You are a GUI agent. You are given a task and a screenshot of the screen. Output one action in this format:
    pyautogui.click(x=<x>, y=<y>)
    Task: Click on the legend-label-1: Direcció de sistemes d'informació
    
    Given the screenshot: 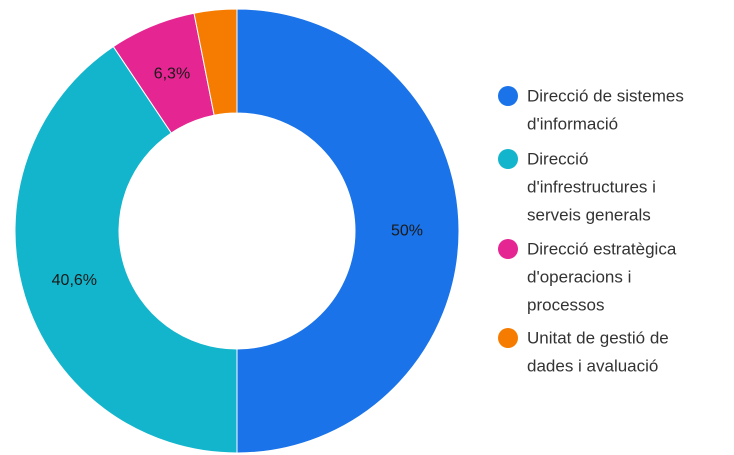 What is the action you would take?
    pyautogui.click(x=605, y=110)
    